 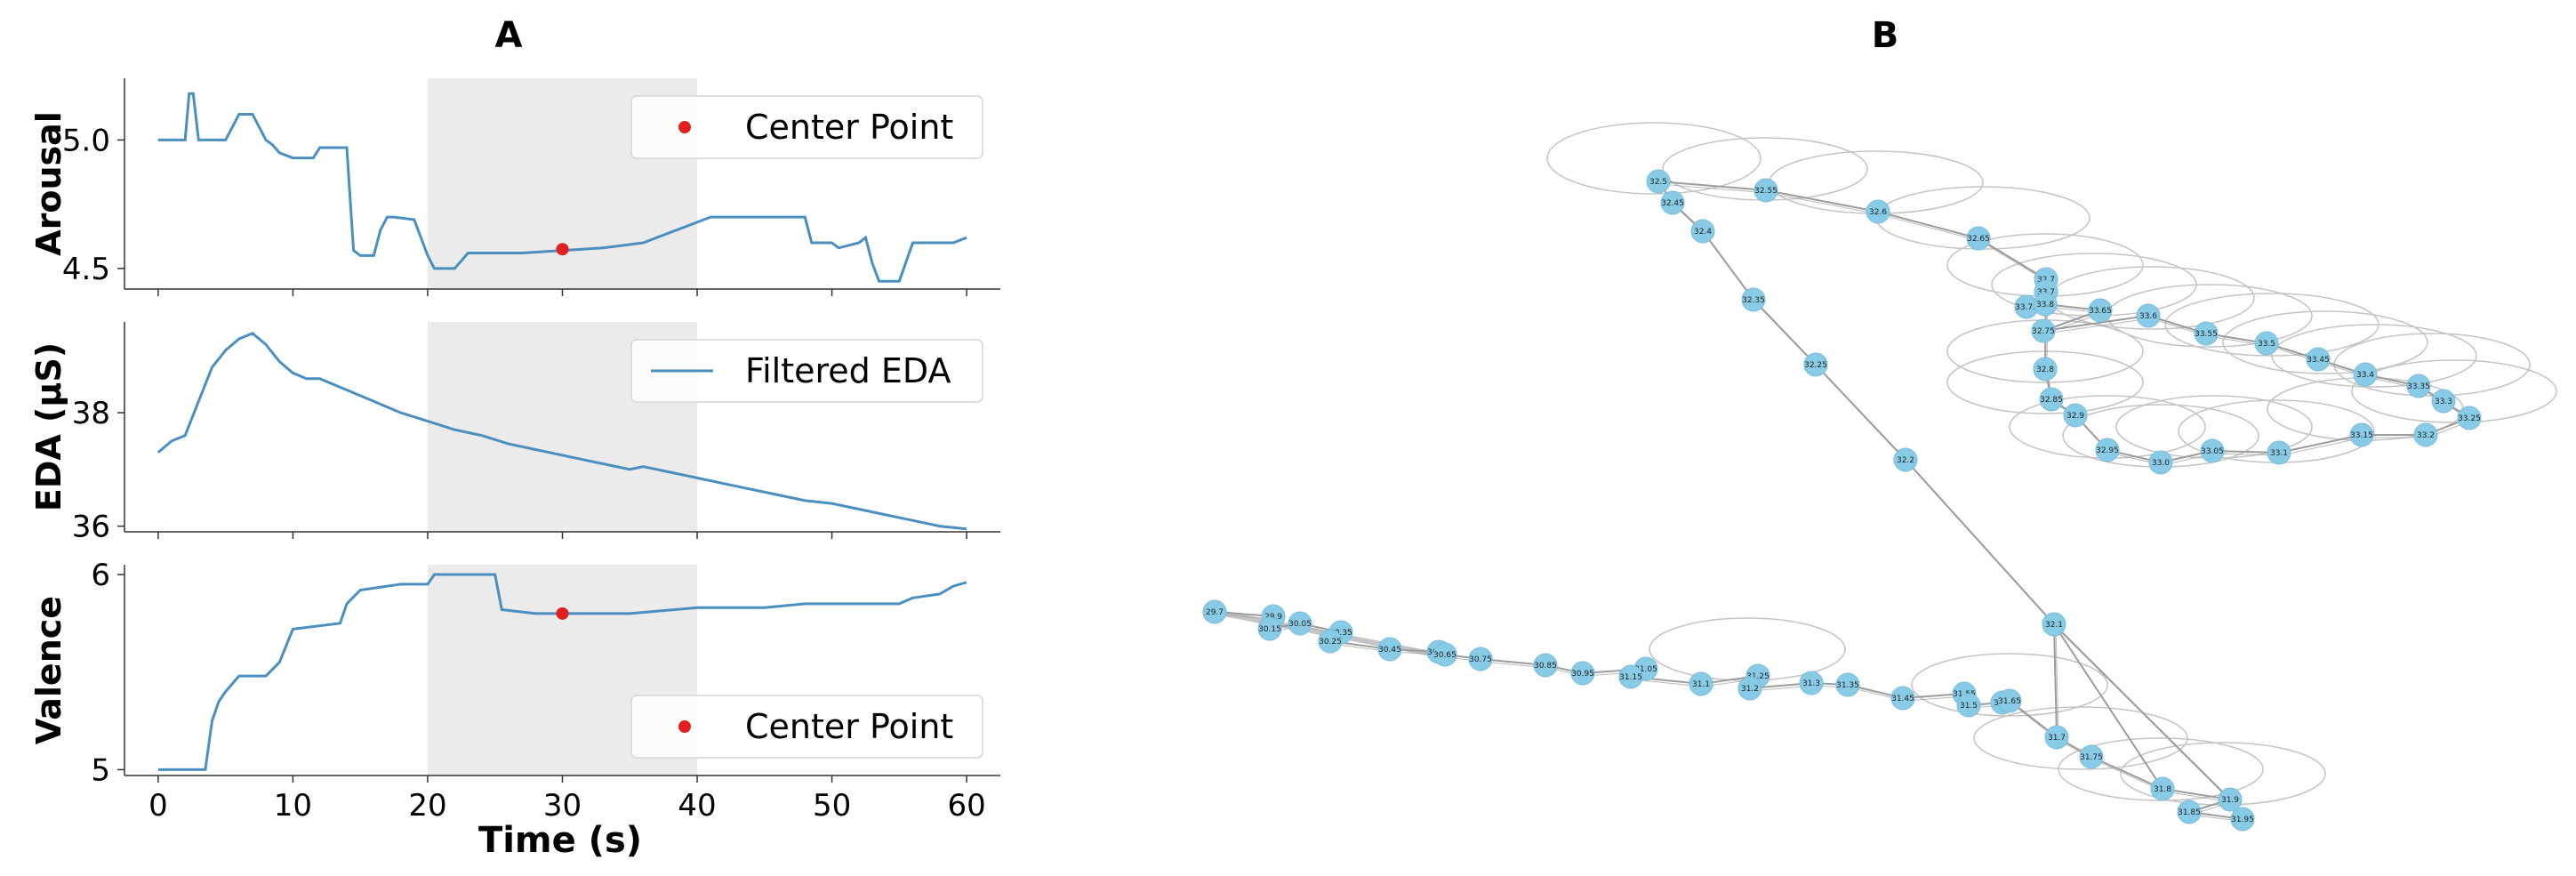 What do you see at coordinates (2443, 402) in the screenshot?
I see `state-node-label: 33.3` at bounding box center [2443, 402].